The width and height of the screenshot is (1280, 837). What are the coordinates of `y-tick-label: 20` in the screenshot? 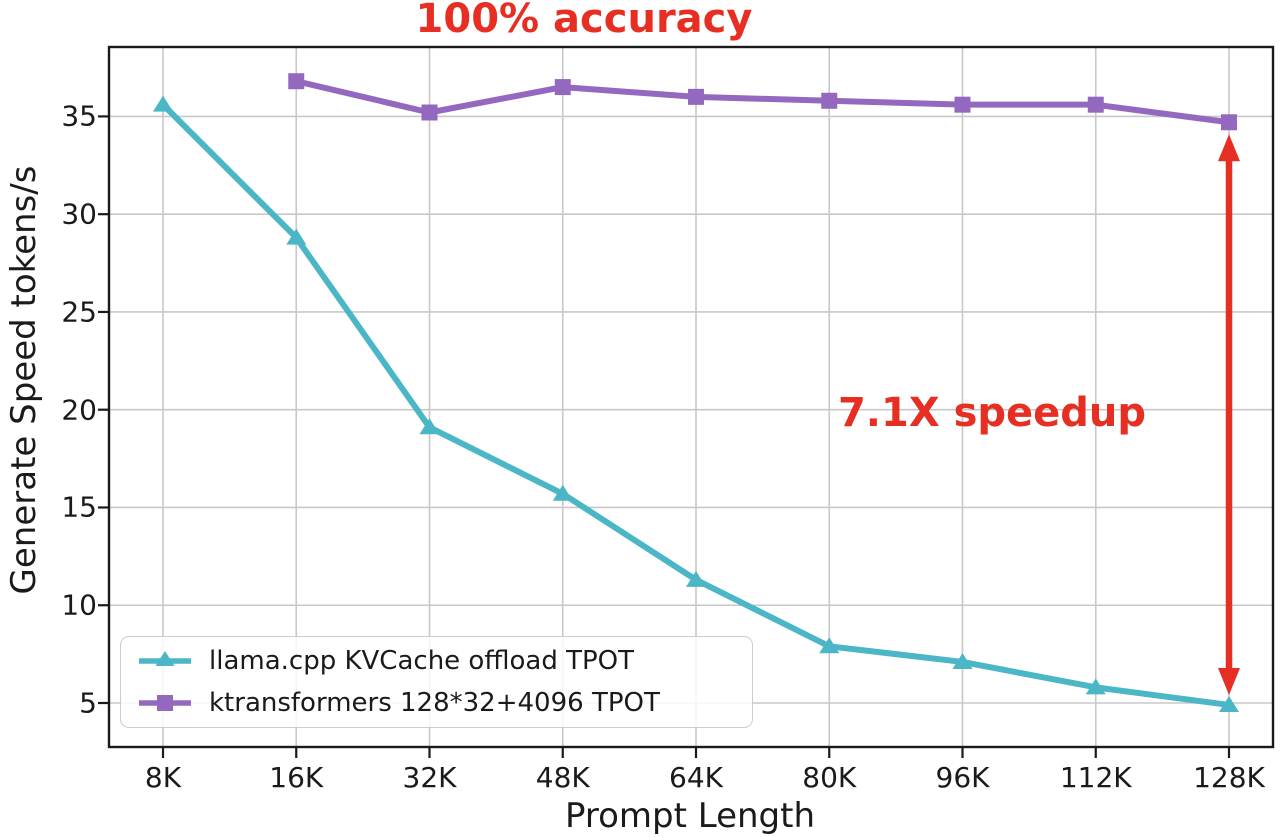 It's located at (79, 410).